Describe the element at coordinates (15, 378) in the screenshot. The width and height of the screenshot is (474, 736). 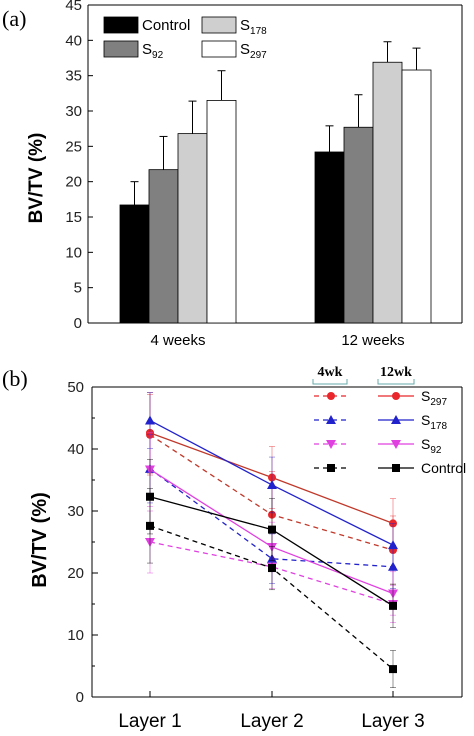
I see `panel-label-b: (b)` at that location.